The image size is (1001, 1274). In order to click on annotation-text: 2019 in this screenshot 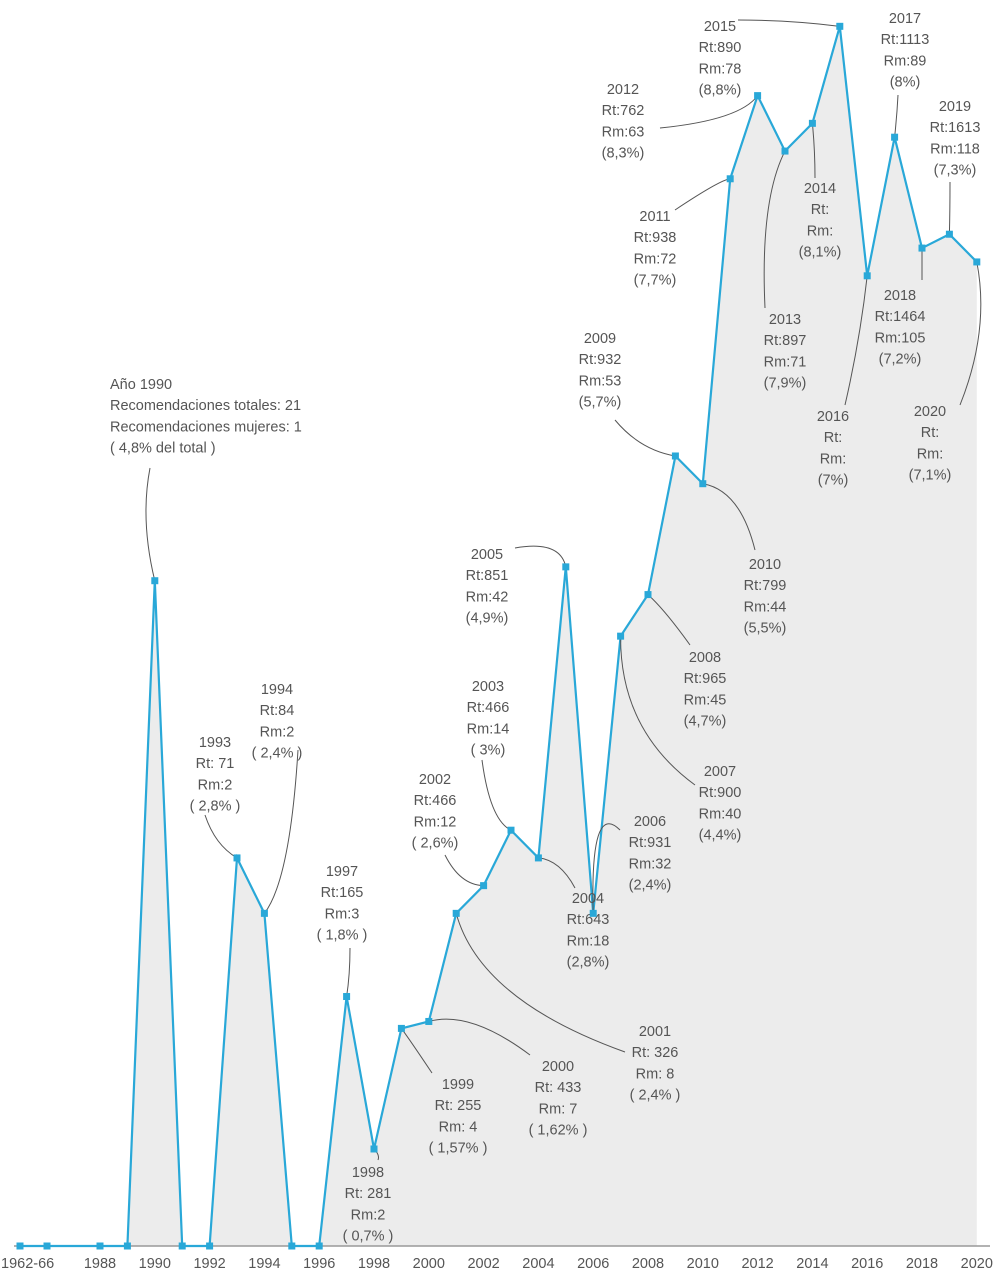, I will do `click(955, 107)`.